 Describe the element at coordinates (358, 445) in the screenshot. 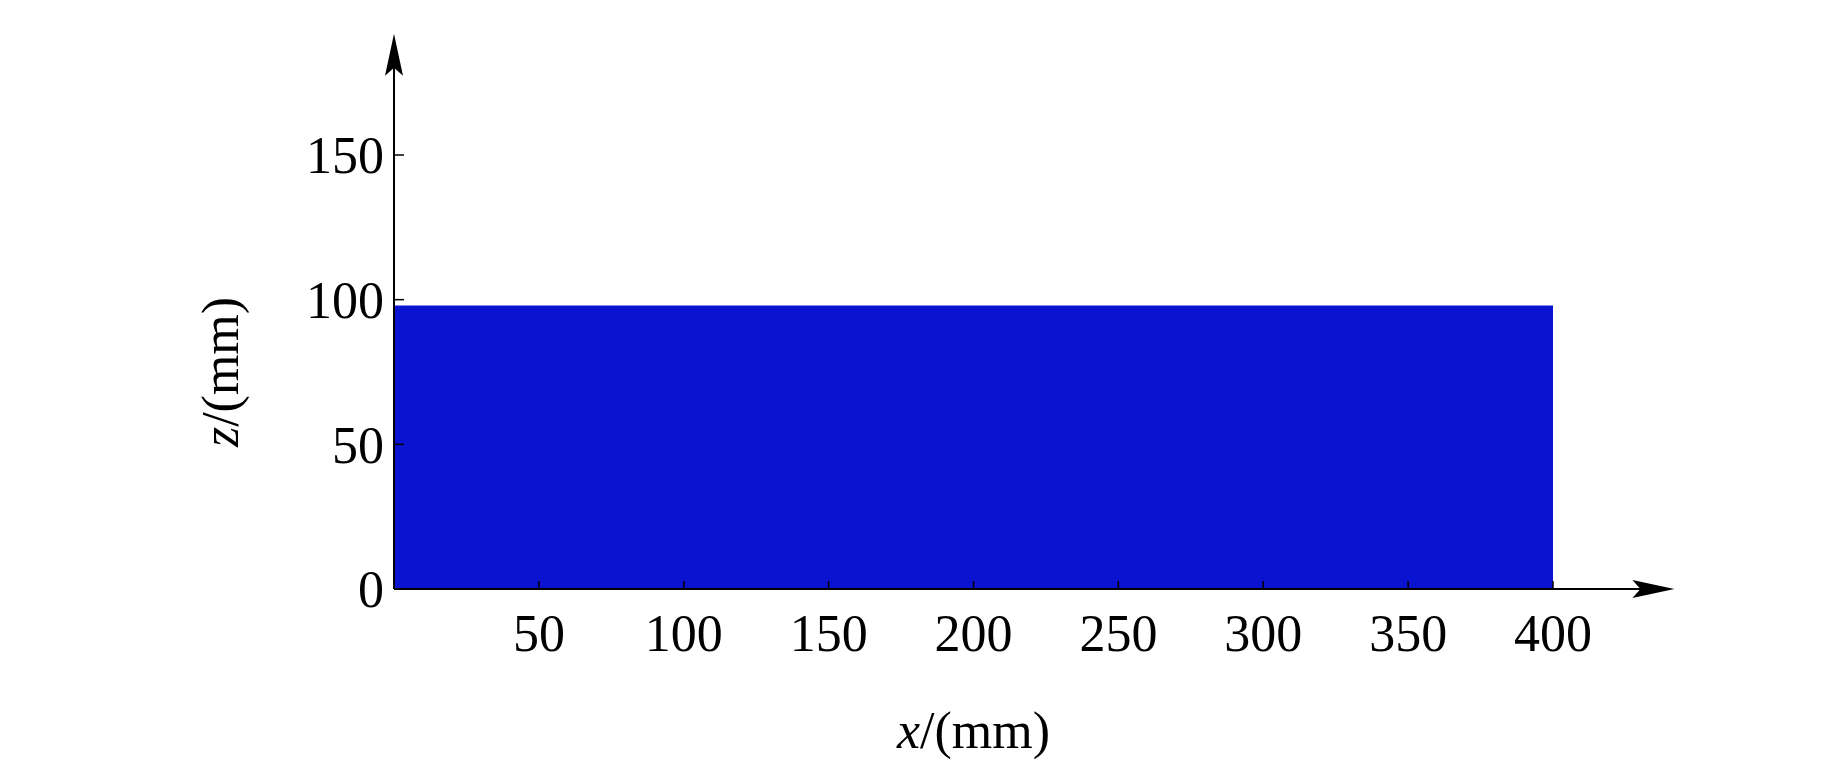

I see `y-tick-label: 50` at that location.